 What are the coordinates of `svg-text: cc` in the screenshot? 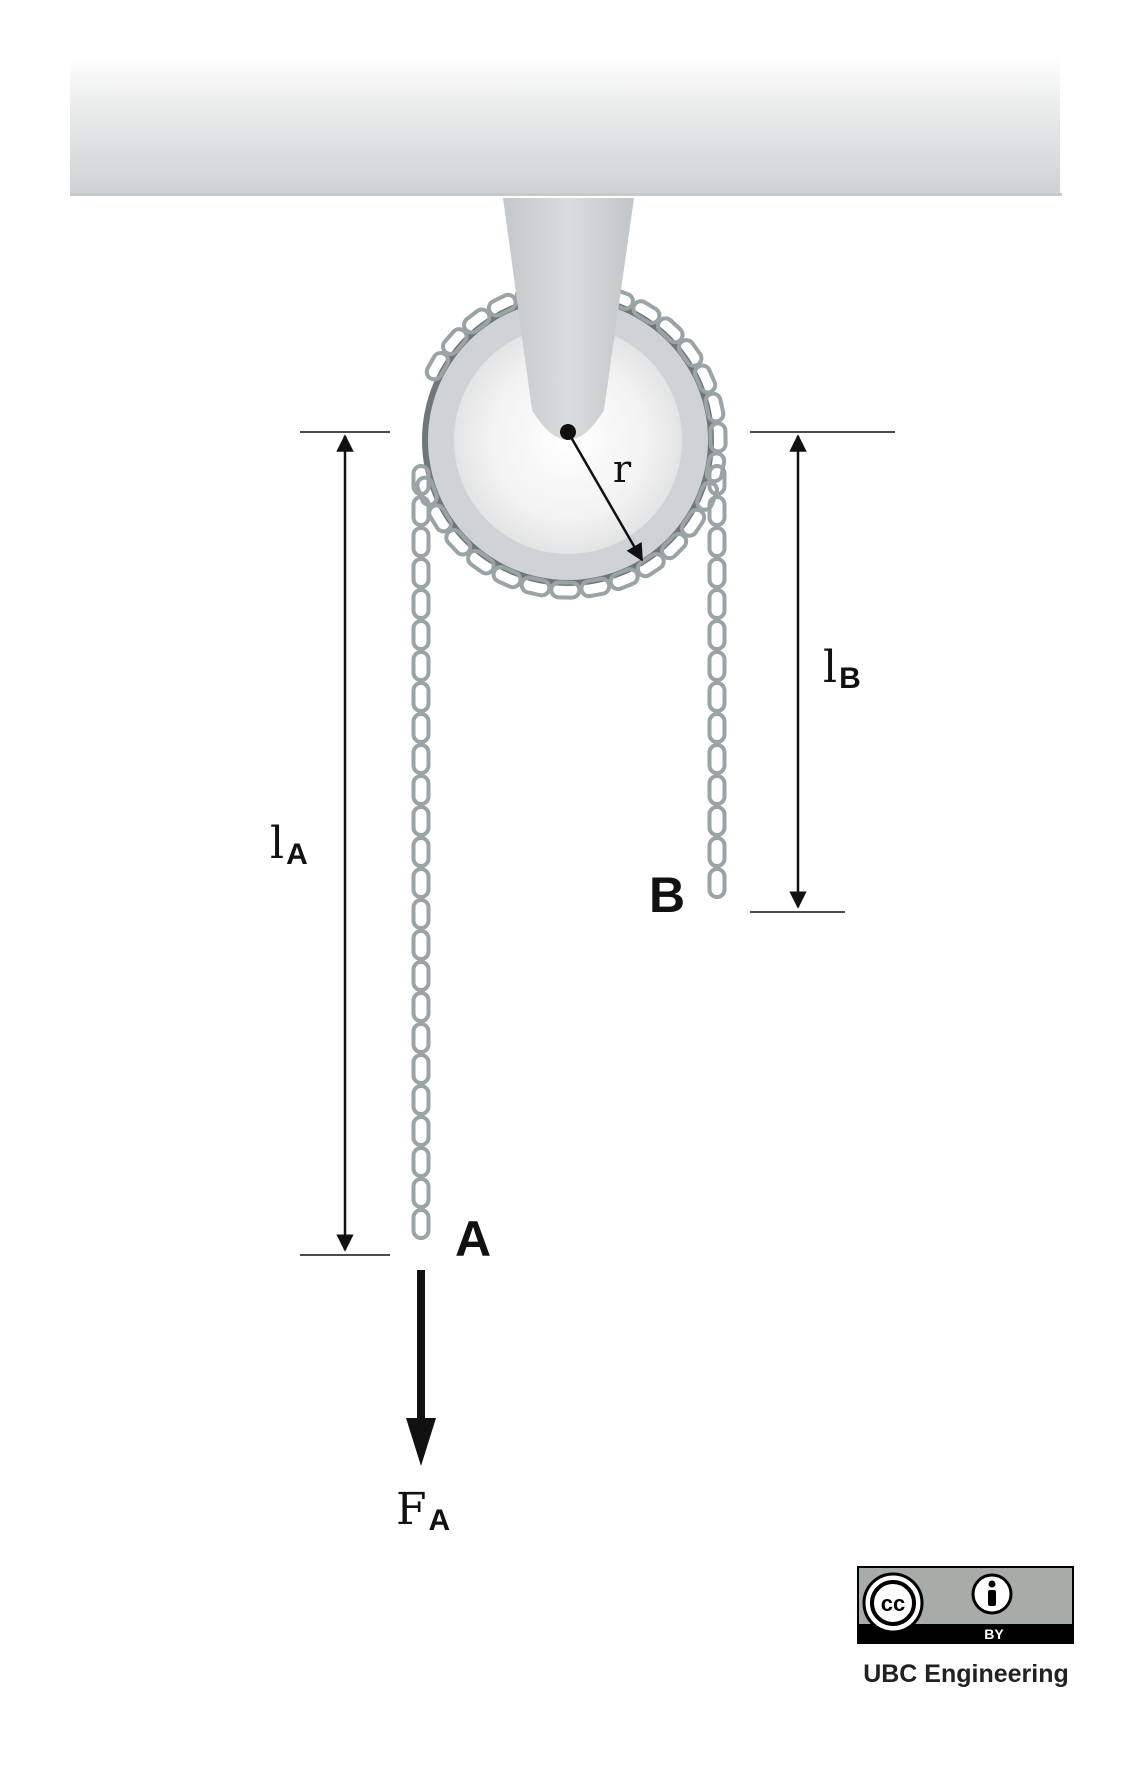 It's located at (893, 1603).